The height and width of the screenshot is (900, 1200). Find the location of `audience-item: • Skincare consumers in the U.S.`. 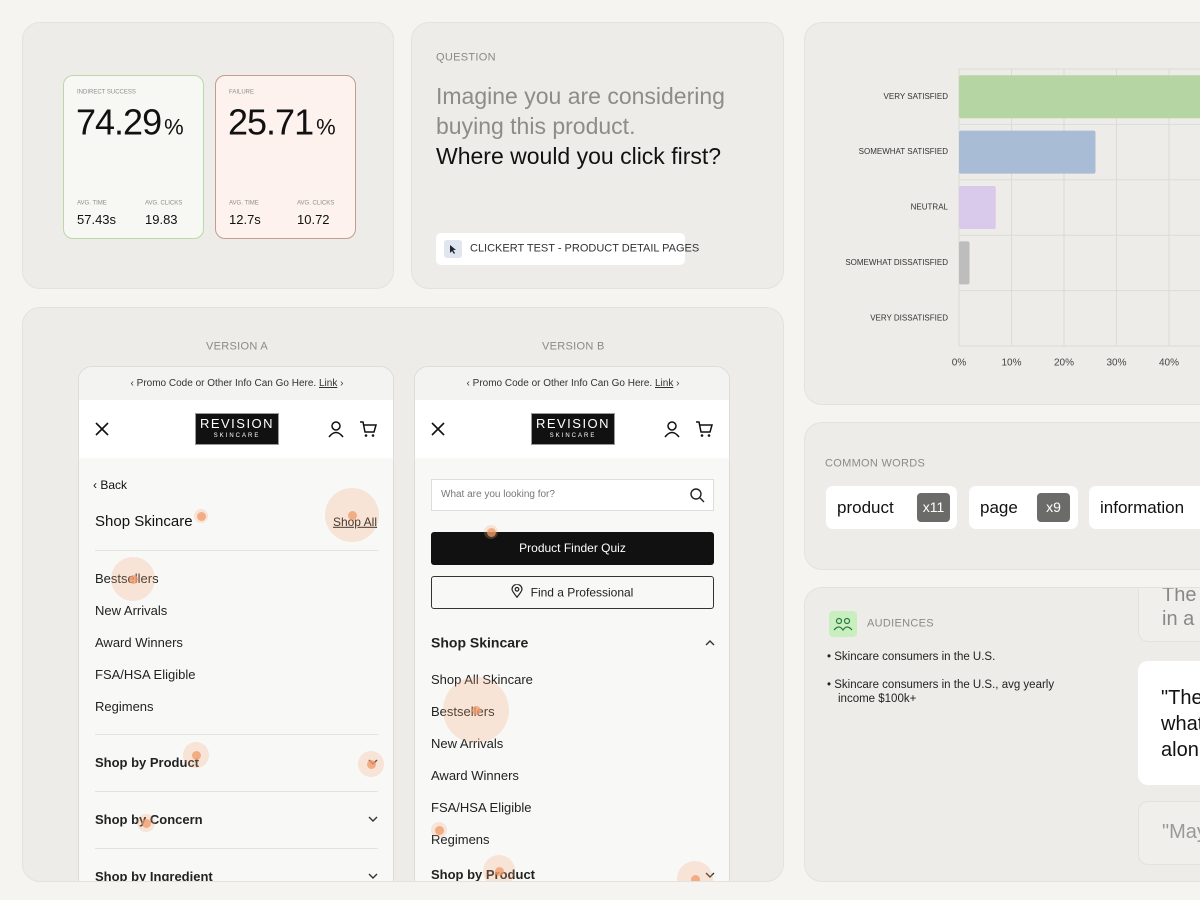

audience-item: • Skincare consumers in the U.S. is located at coordinates (911, 657).